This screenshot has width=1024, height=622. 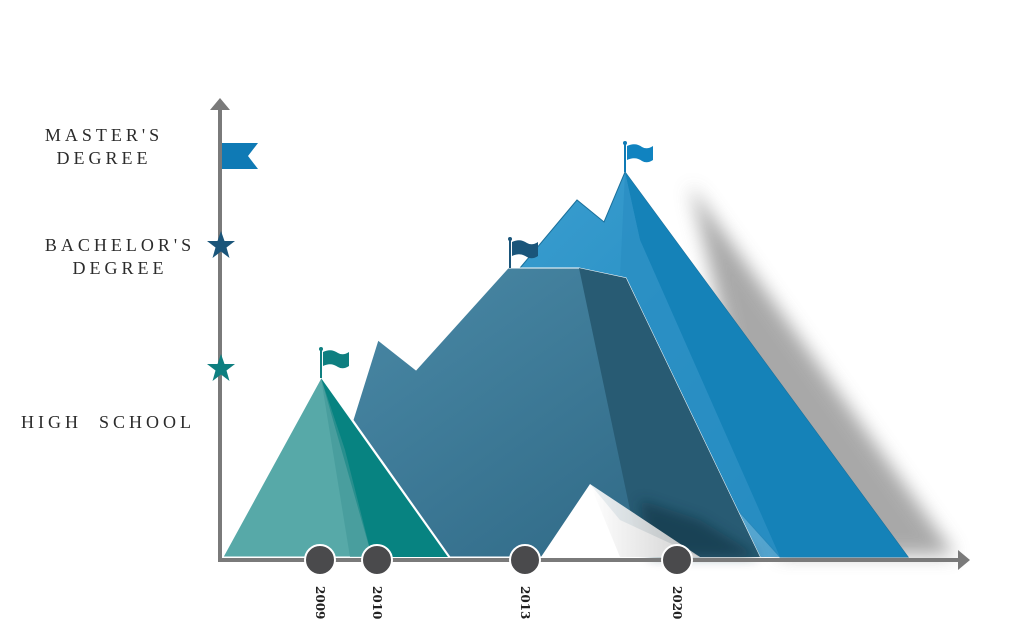 What do you see at coordinates (620, 520) in the screenshot?
I see `white-peak` at bounding box center [620, 520].